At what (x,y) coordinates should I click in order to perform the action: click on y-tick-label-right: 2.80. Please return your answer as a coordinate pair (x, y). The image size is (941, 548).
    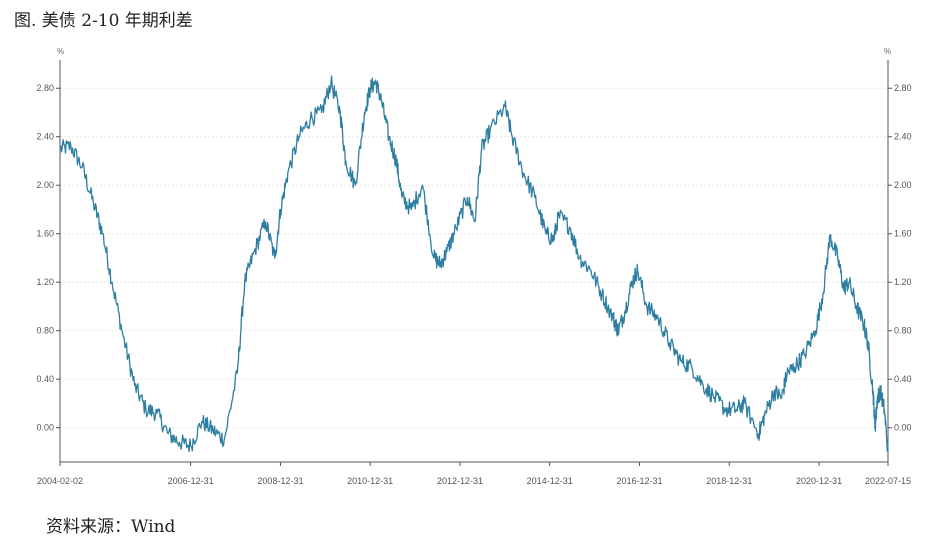
    Looking at the image, I should click on (903, 88).